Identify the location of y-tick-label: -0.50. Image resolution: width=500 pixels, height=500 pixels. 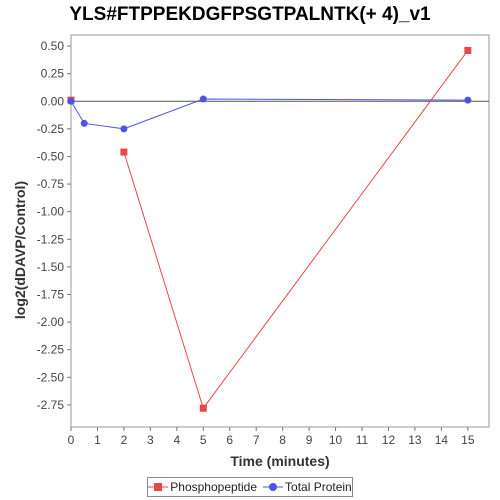
(51, 156).